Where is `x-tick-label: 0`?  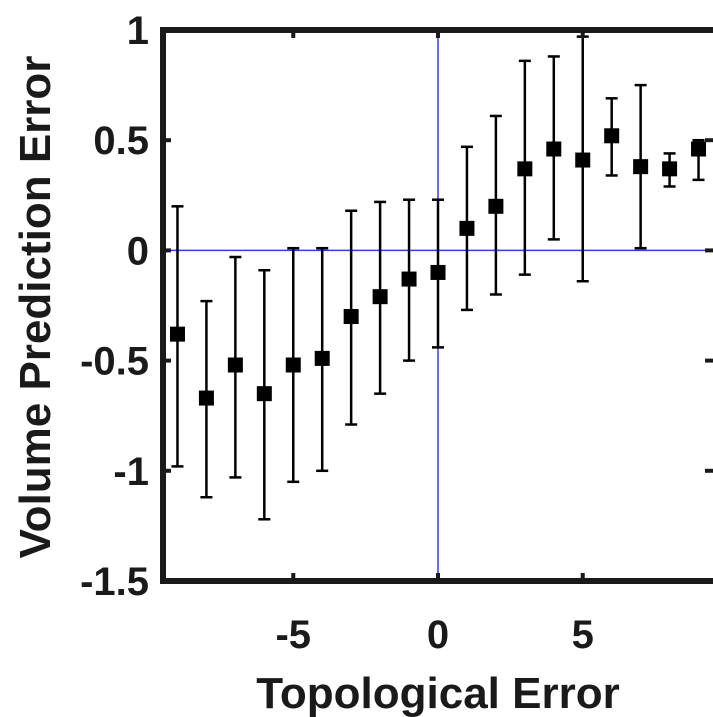
x-tick-label: 0 is located at coordinates (438, 635).